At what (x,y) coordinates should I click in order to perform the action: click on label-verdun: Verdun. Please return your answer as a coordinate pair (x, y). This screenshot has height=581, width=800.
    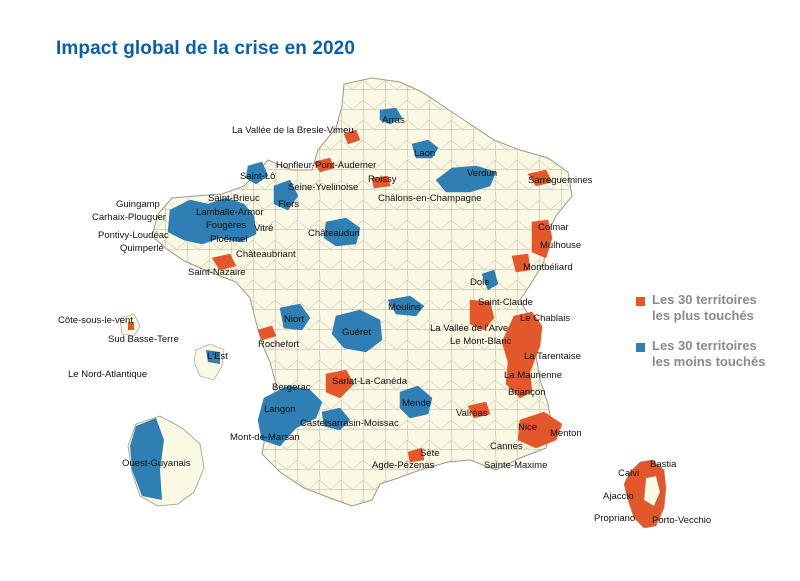
    Looking at the image, I should click on (482, 173).